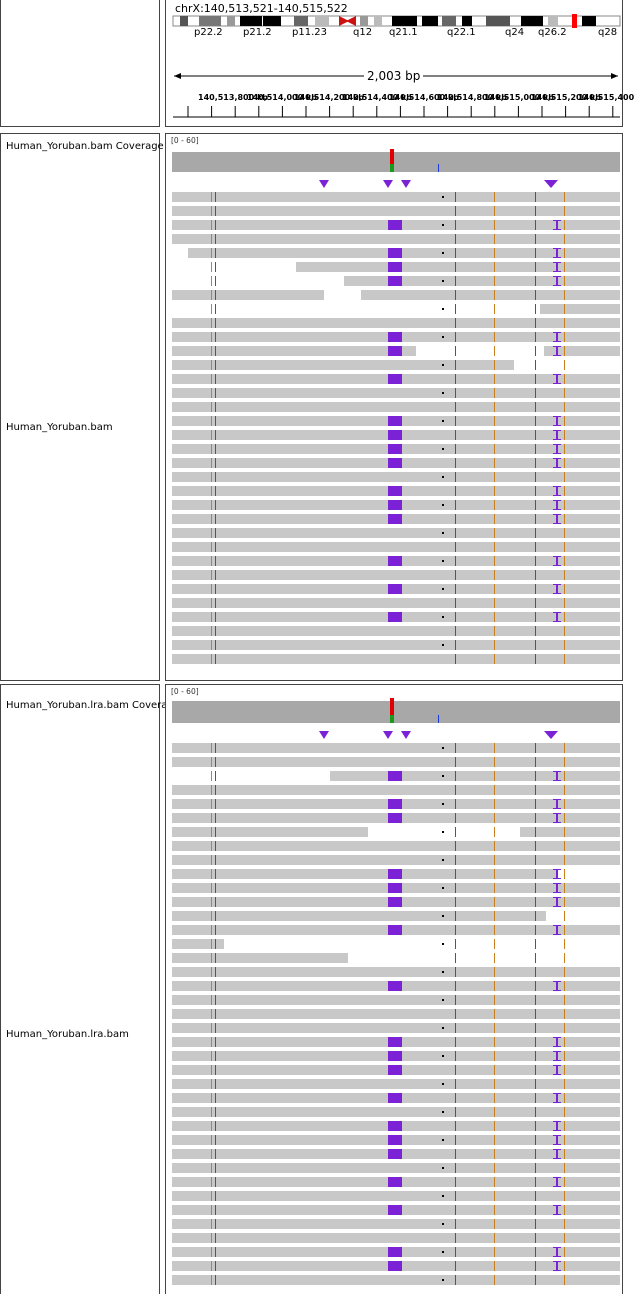  What do you see at coordinates (59, 427) in the screenshot?
I see `track1-alignment-name: Human_Yoruban.bam` at bounding box center [59, 427].